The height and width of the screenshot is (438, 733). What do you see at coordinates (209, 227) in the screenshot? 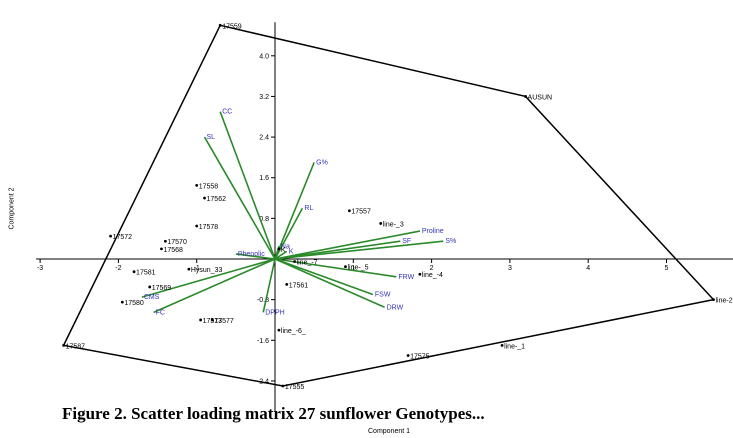
I see `point-label: 17578` at bounding box center [209, 227].